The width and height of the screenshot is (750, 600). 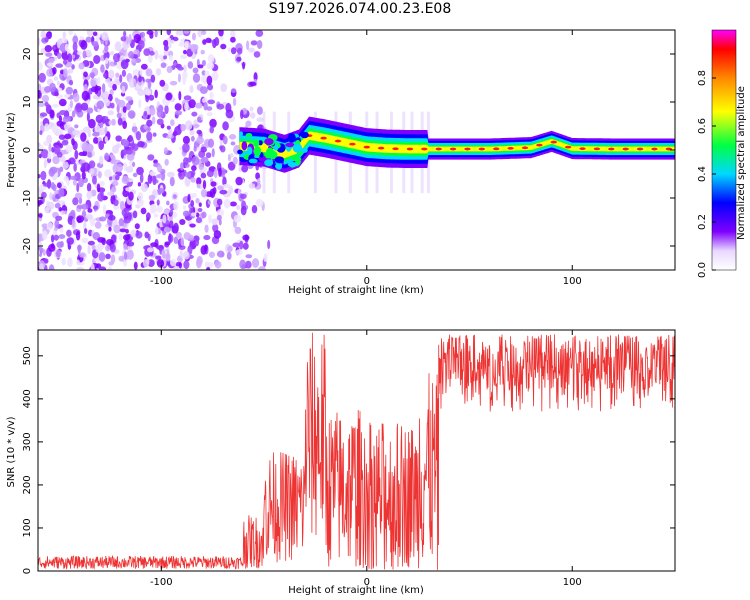 What do you see at coordinates (702, 270) in the screenshot?
I see `colorbar-tick-label: 0.0` at bounding box center [702, 270].